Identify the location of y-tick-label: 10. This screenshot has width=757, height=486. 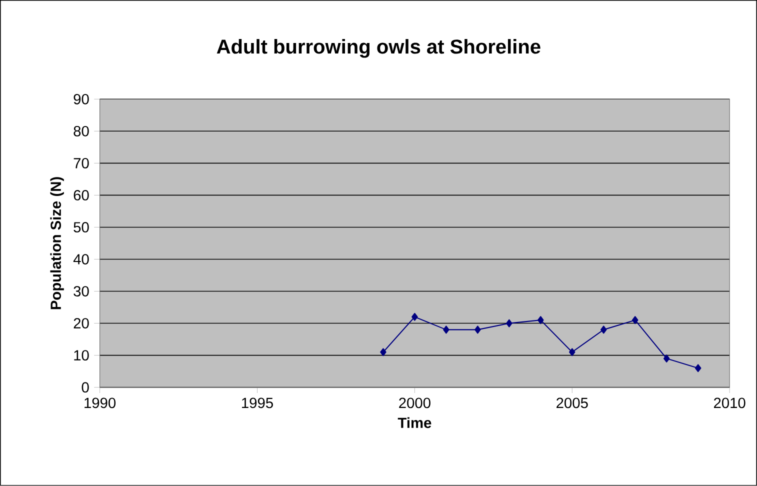
(81, 355).